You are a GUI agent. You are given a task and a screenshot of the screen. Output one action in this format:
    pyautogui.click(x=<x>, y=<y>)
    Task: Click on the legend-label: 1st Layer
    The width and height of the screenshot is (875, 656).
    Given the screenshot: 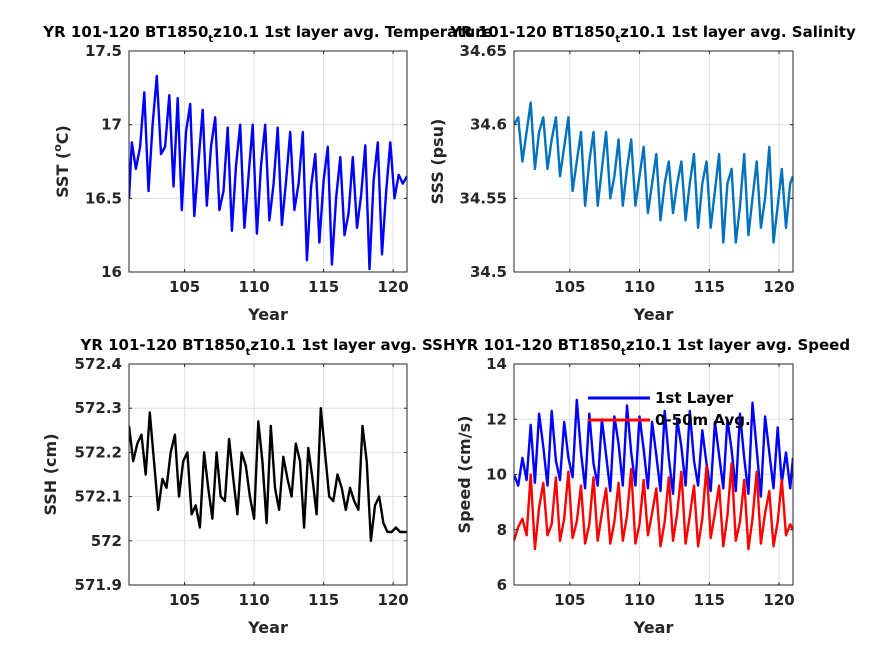 What is the action you would take?
    pyautogui.click(x=694, y=398)
    